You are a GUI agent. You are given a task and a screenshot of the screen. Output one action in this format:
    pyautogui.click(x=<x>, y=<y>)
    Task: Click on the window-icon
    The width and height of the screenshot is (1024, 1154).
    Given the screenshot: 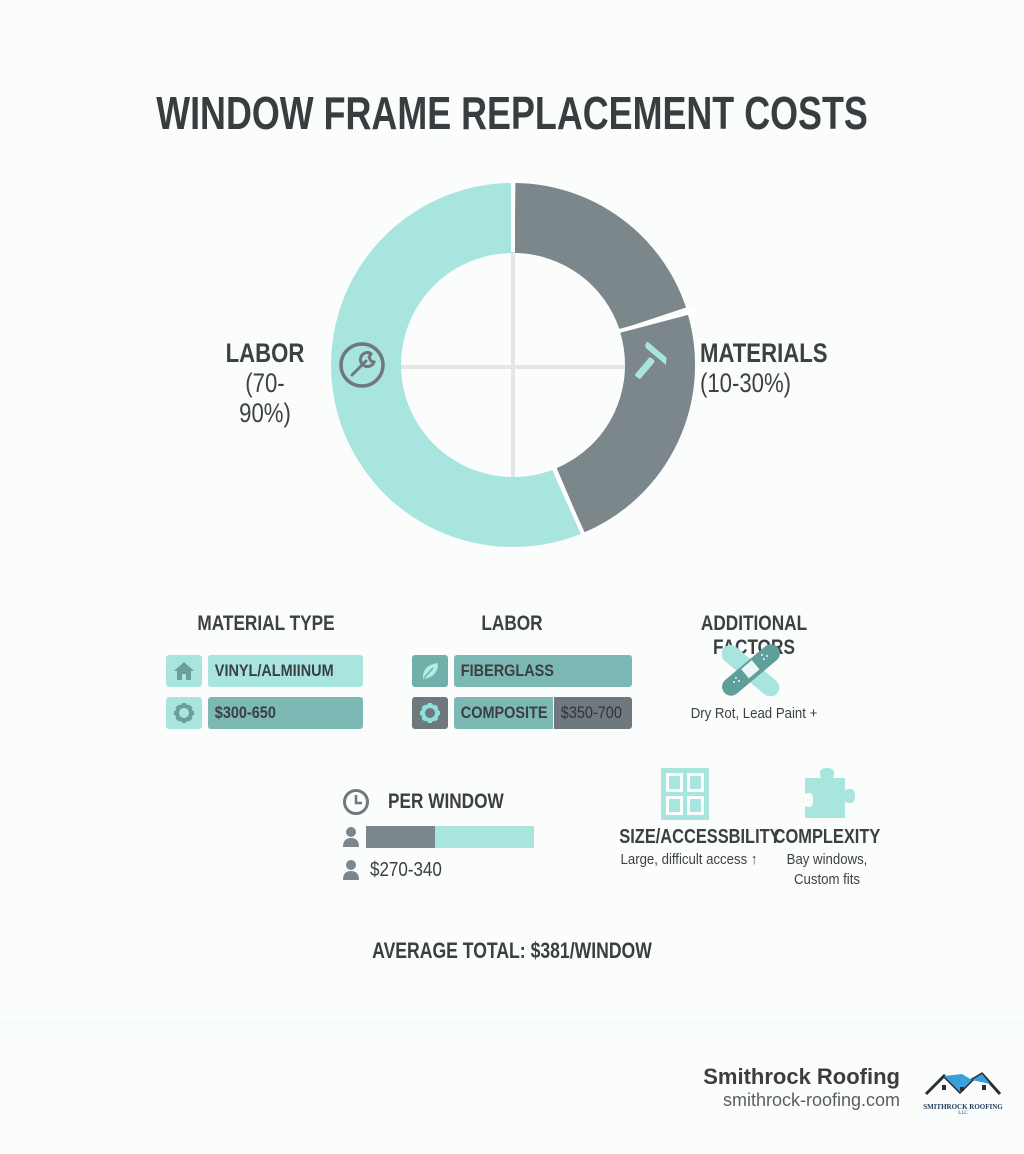 What is the action you would take?
    pyautogui.click(x=685, y=794)
    